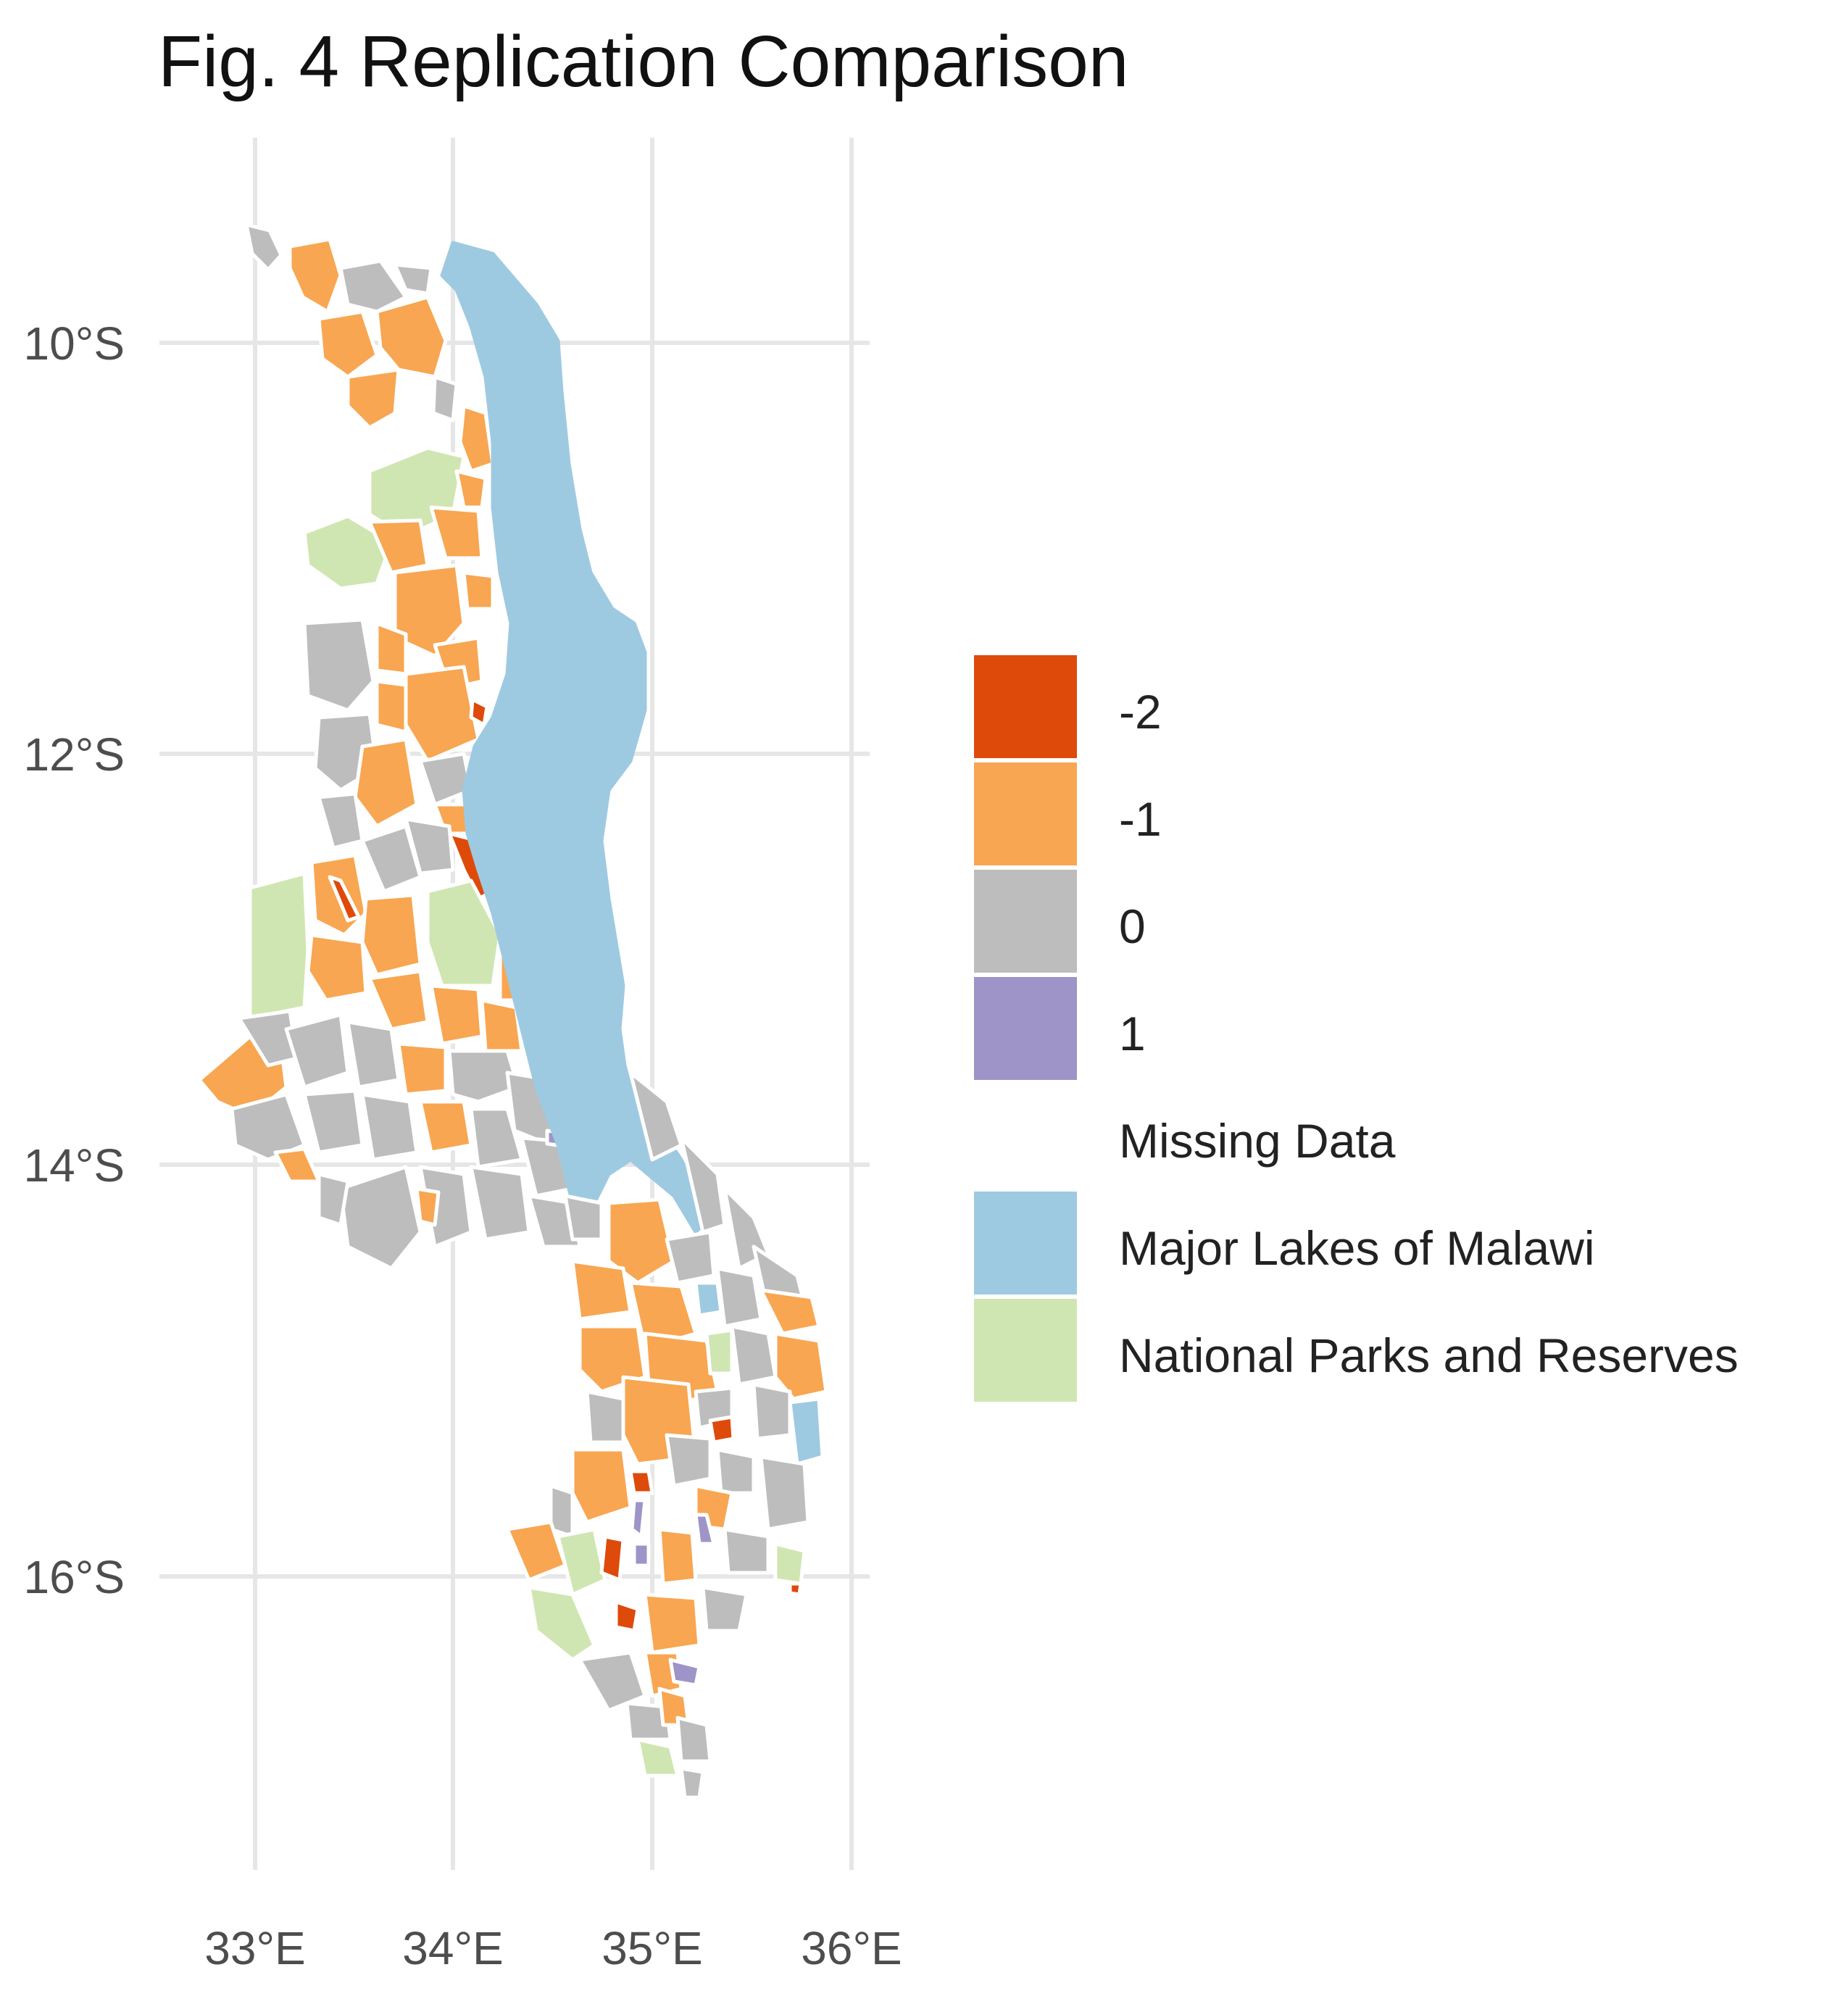 Image resolution: width=1848 pixels, height=2012 pixels. I want to click on legend-label: 1, so click(1132, 1033).